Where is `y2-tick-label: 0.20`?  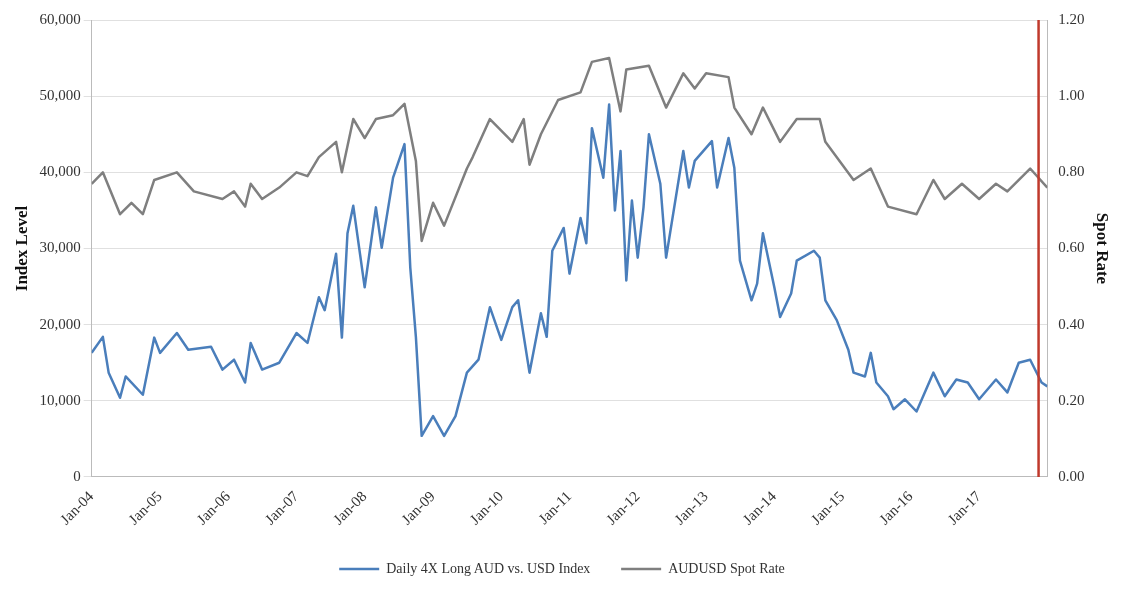 y2-tick-label: 0.20 is located at coordinates (1071, 399).